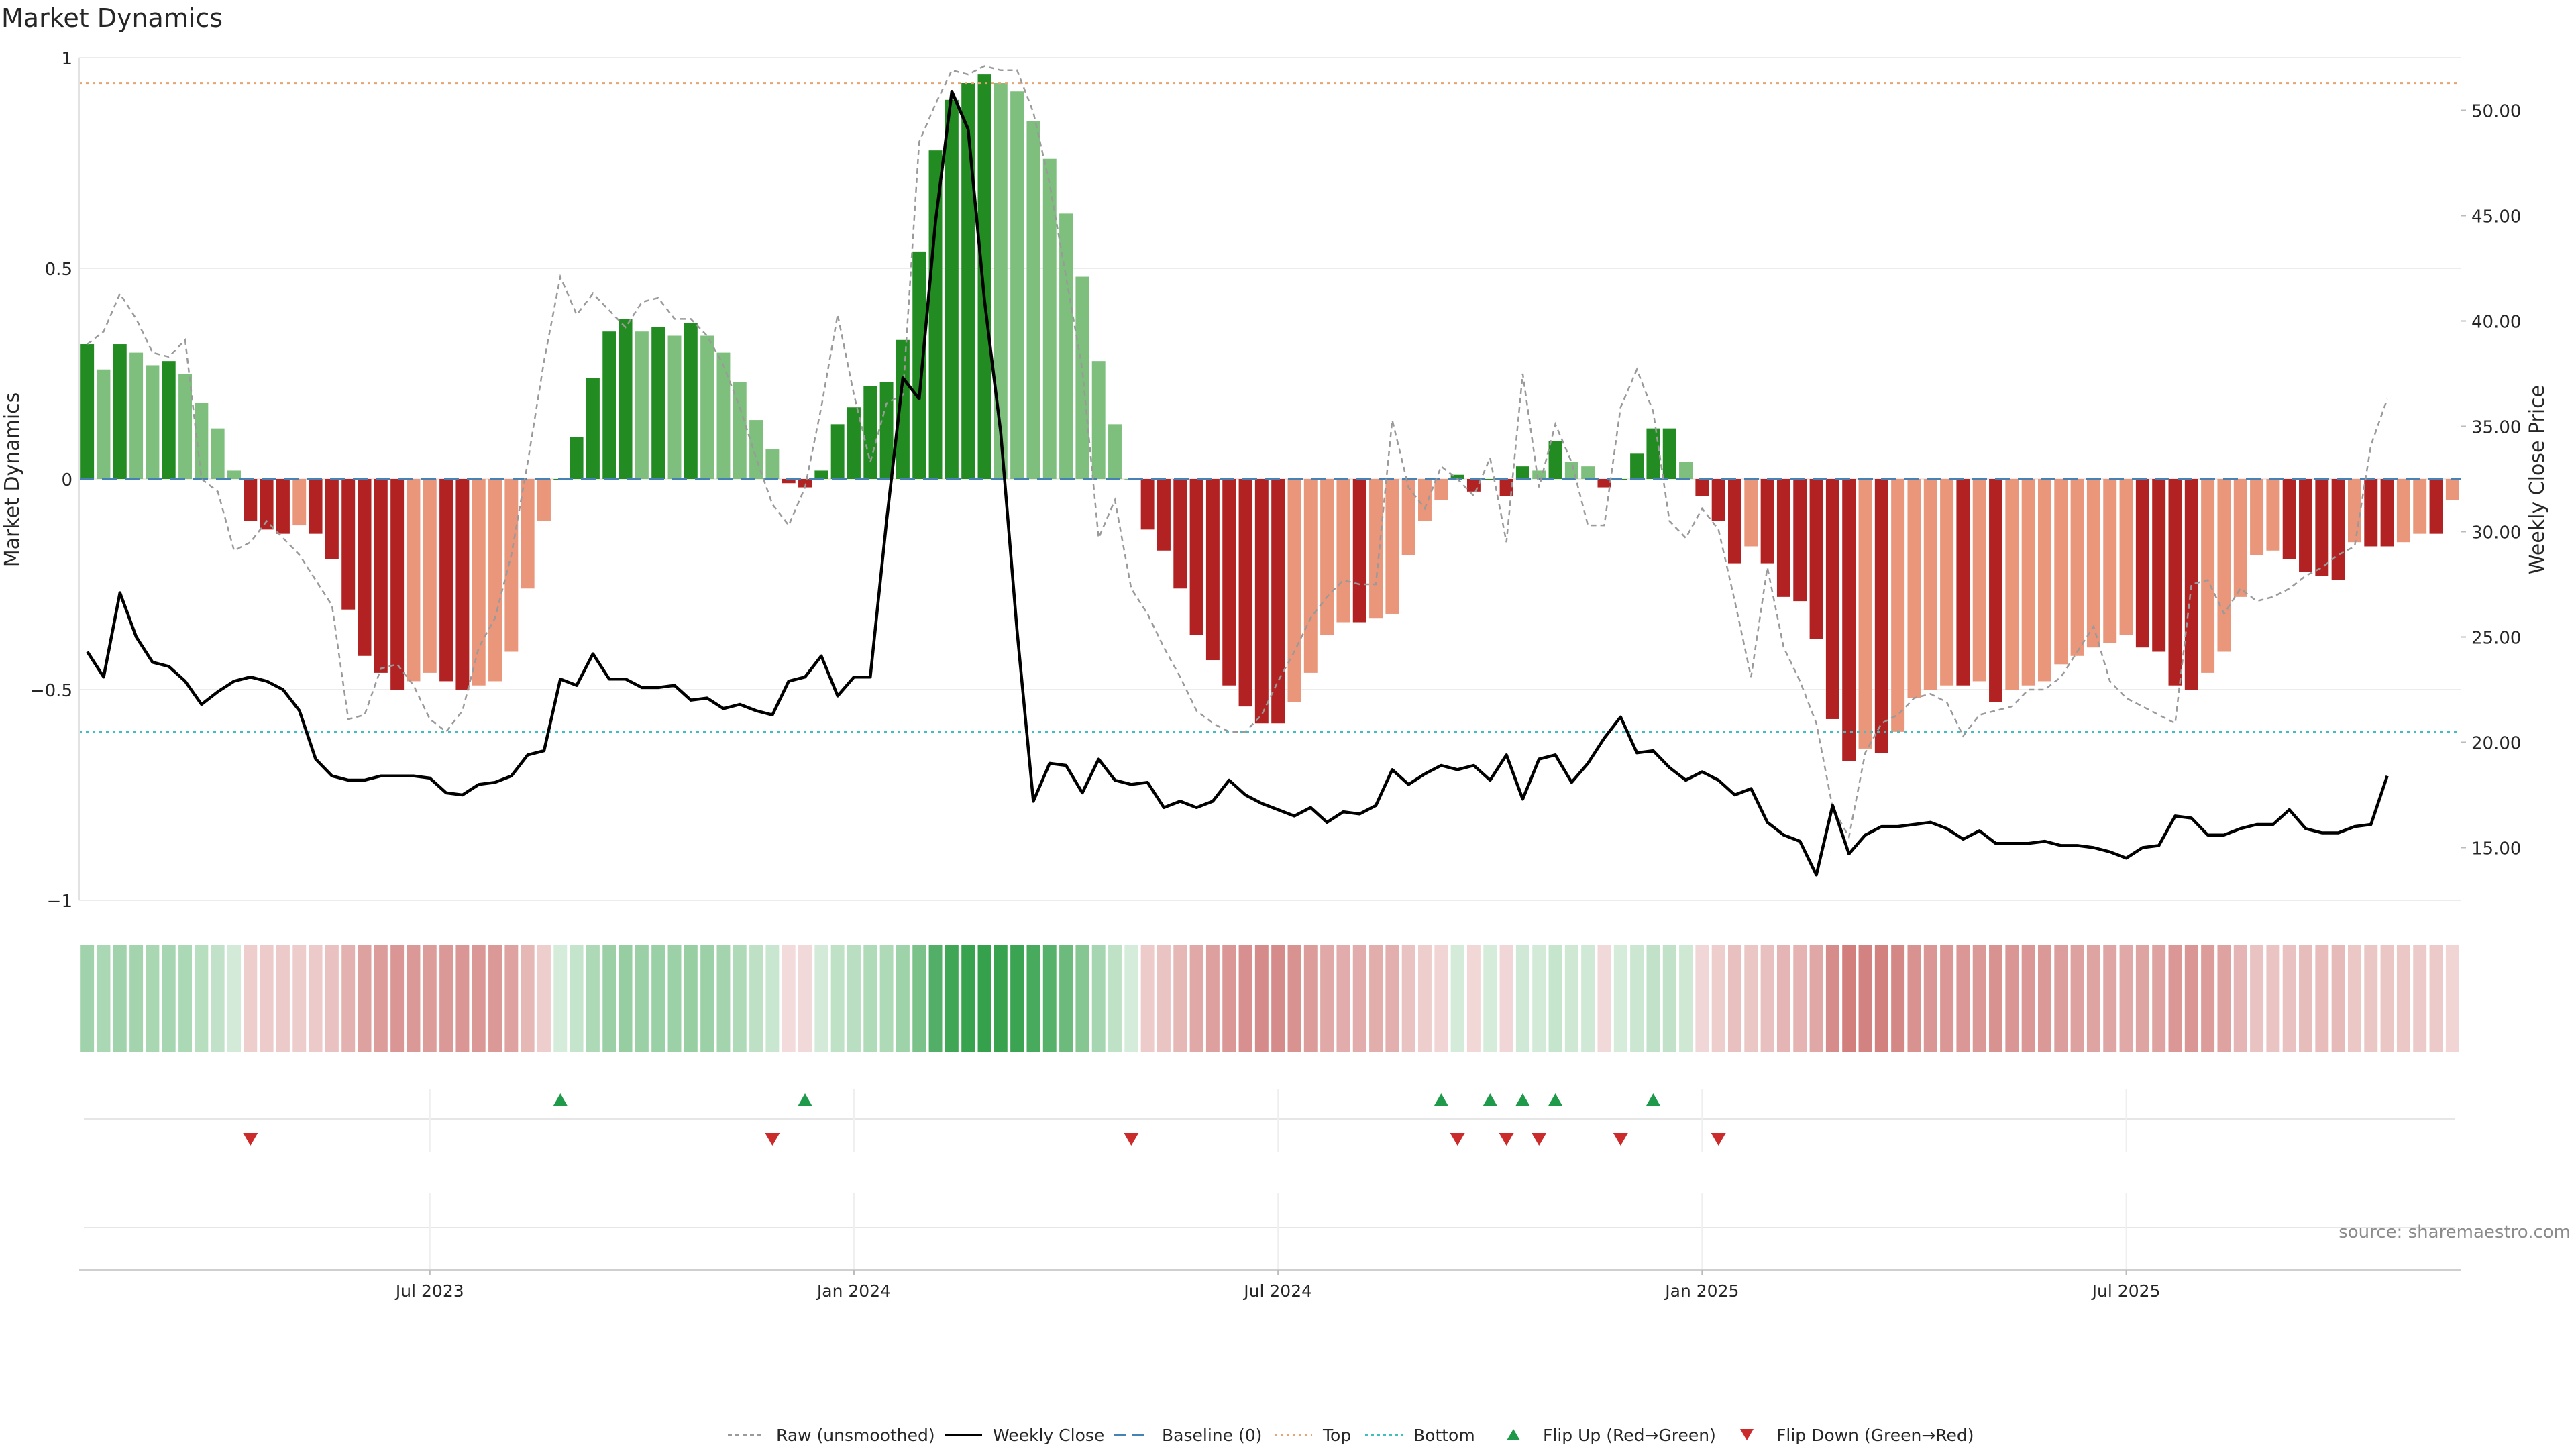 The height and width of the screenshot is (1449, 2576). What do you see at coordinates (2496, 428) in the screenshot?
I see `y-tick-right-label: 35.00` at bounding box center [2496, 428].